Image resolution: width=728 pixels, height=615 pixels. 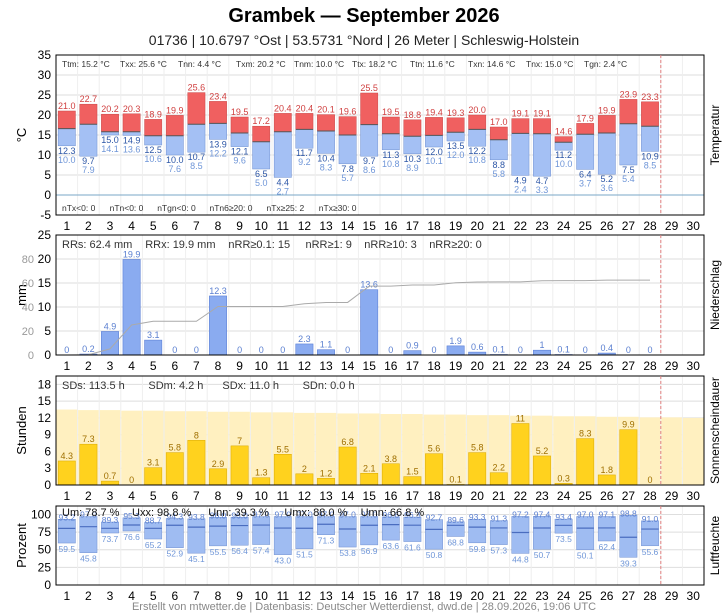 I want to click on tmin-value: 10.9, so click(x=650, y=156).